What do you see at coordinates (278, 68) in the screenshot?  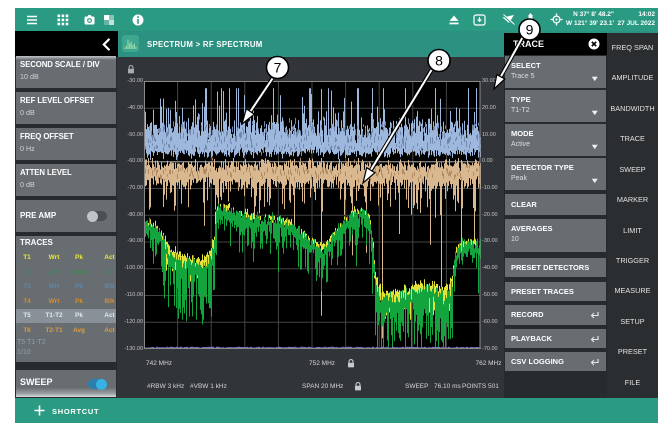 I see `svg-text: 7` at bounding box center [278, 68].